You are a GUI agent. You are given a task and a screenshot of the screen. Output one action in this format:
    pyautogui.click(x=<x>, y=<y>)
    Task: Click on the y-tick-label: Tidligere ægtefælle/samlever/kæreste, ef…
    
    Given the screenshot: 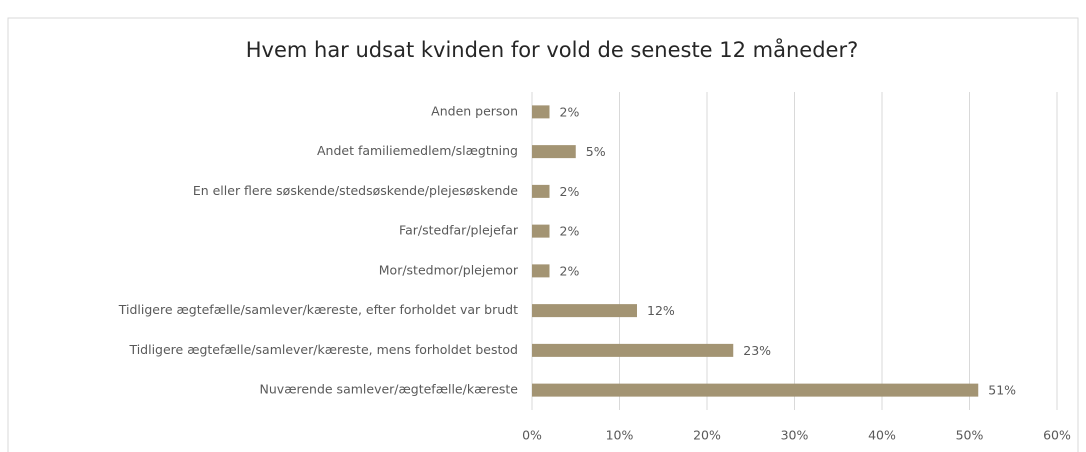 What is the action you would take?
    pyautogui.click(x=318, y=309)
    